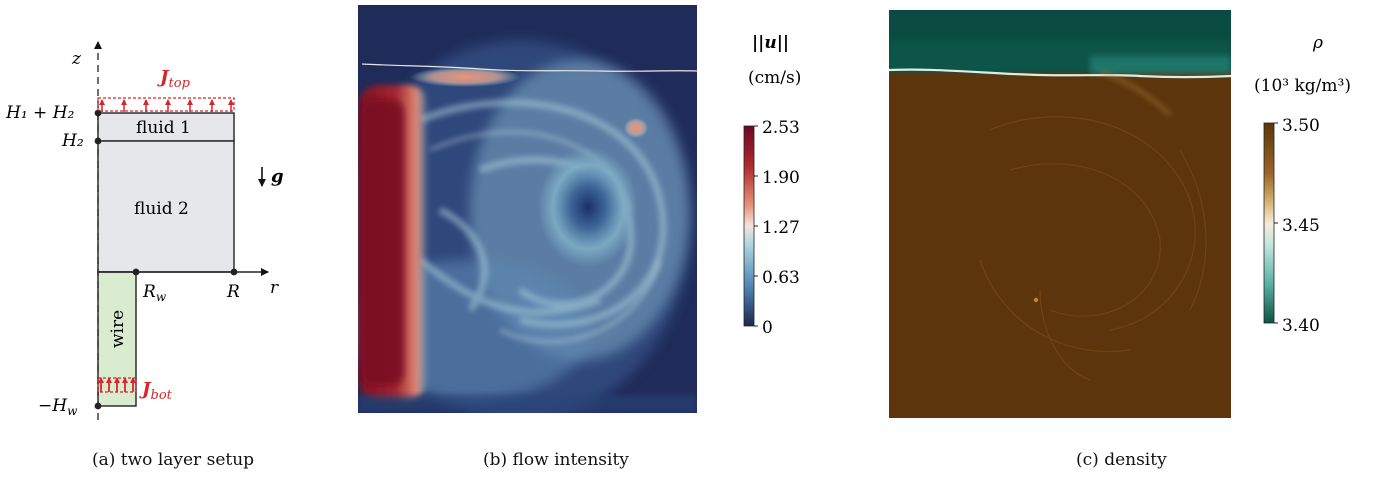 The width and height of the screenshot is (1400, 481). I want to click on cb-b-title: ||u||, so click(770, 43).